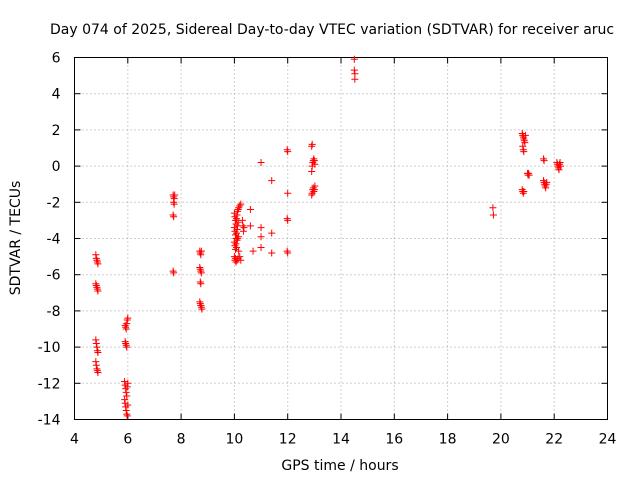 Image resolution: width=640 pixels, height=480 pixels. I want to click on x-tick-label: 24, so click(608, 440).